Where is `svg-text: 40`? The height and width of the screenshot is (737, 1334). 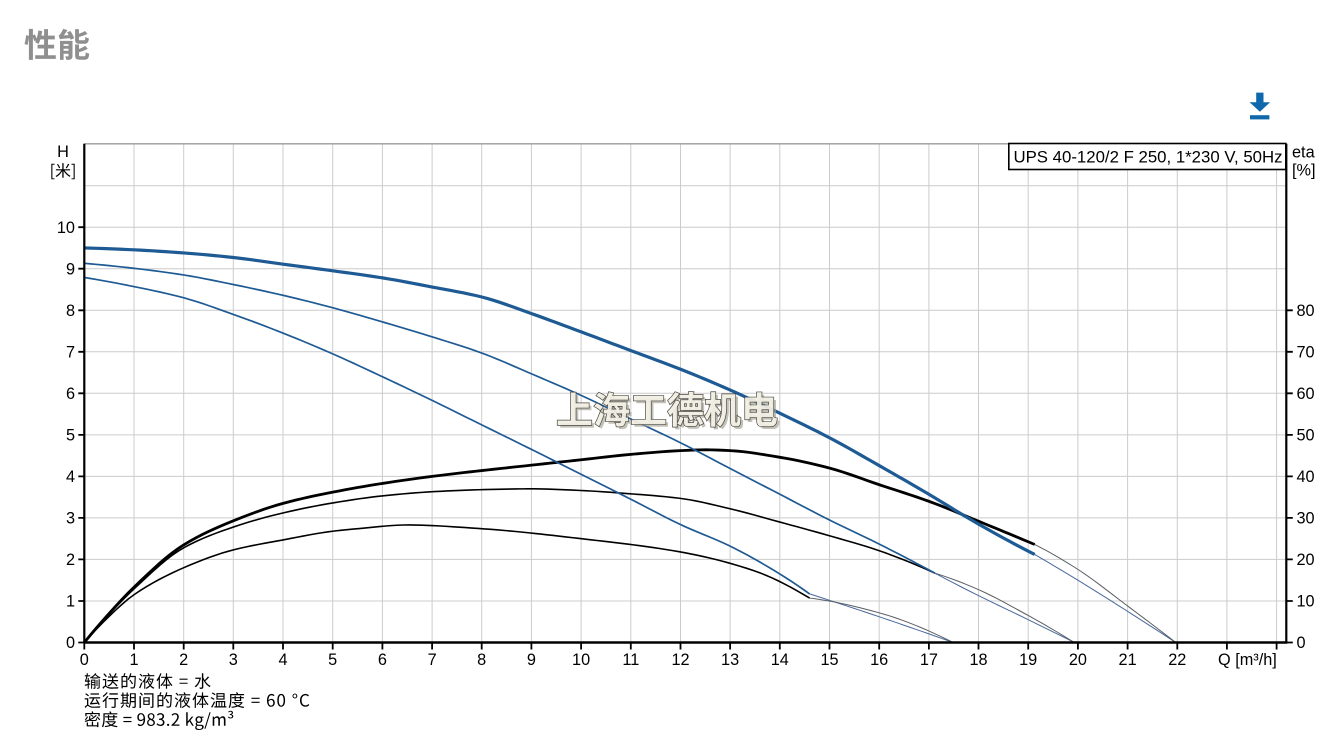 svg-text: 40 is located at coordinates (1306, 477).